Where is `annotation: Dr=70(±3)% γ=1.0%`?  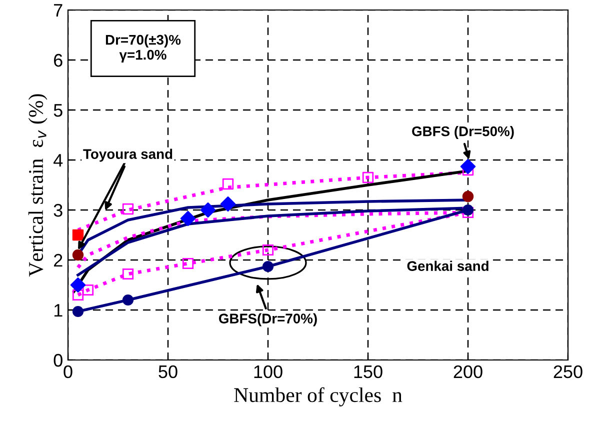
annotation: Dr=70(±3)% γ=1.0% is located at coordinates (143, 48).